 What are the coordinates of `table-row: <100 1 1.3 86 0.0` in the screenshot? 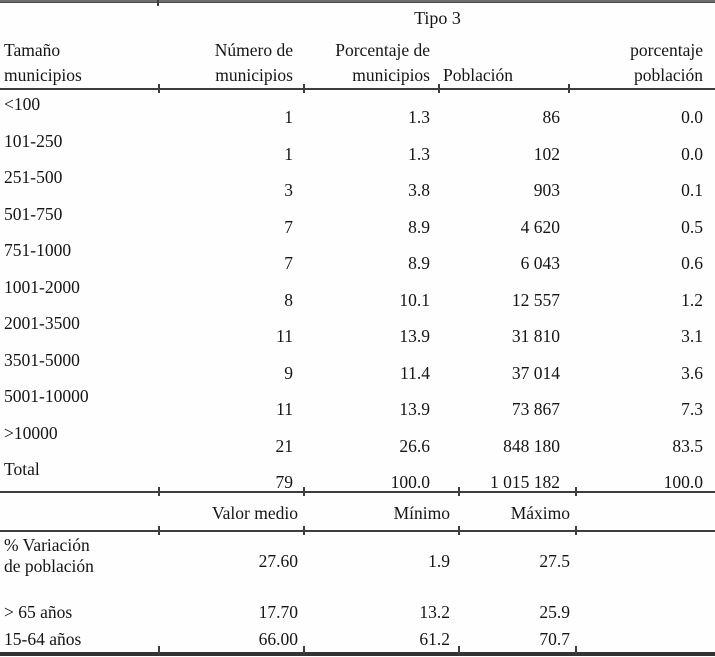 It's located at (357, 108).